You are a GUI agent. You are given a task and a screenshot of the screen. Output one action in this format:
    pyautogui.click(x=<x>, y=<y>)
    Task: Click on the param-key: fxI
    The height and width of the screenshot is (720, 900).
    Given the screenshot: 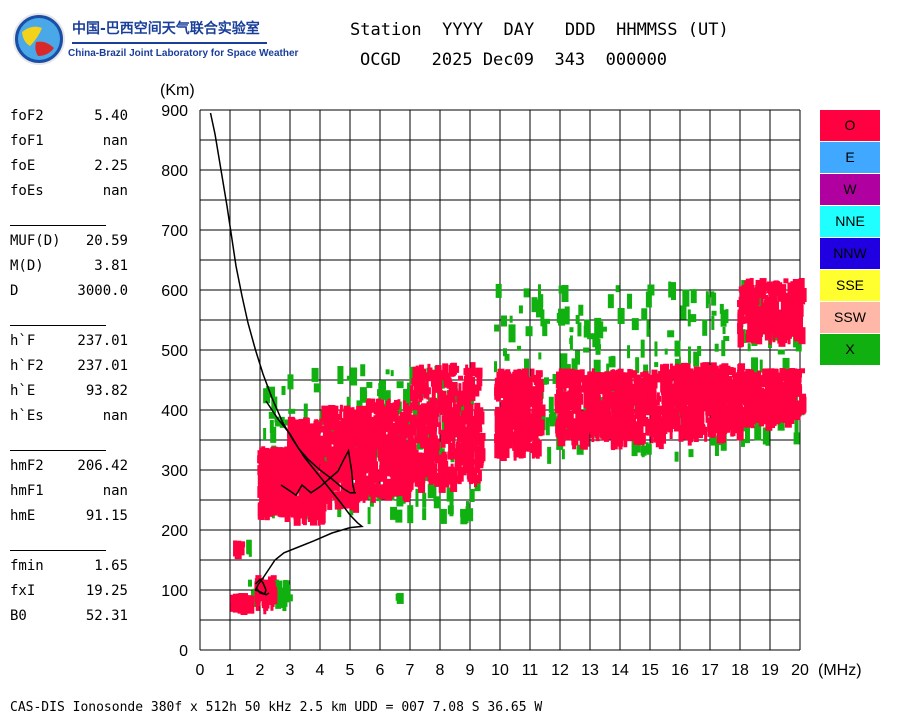 What is the action you would take?
    pyautogui.click(x=23, y=591)
    